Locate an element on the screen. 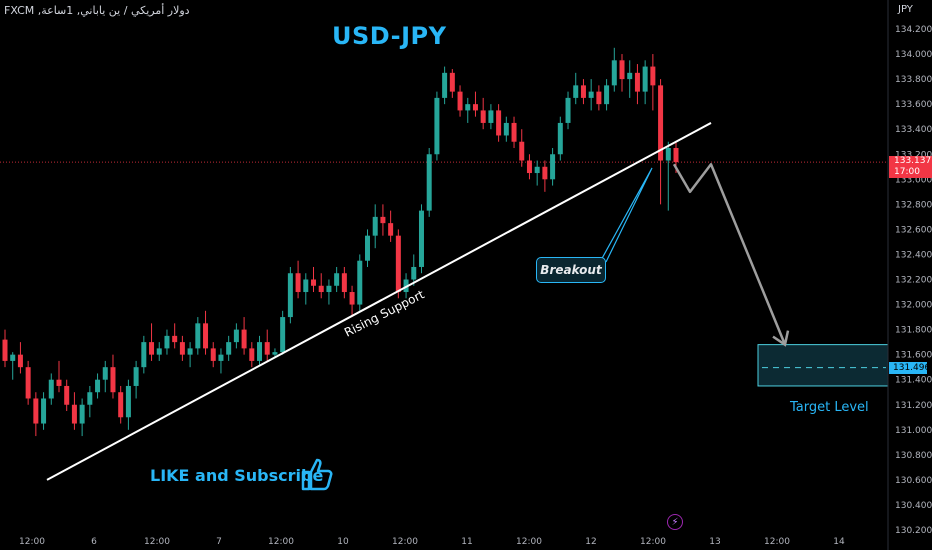  y-tick-label: 133.000 is located at coordinates (913, 180).